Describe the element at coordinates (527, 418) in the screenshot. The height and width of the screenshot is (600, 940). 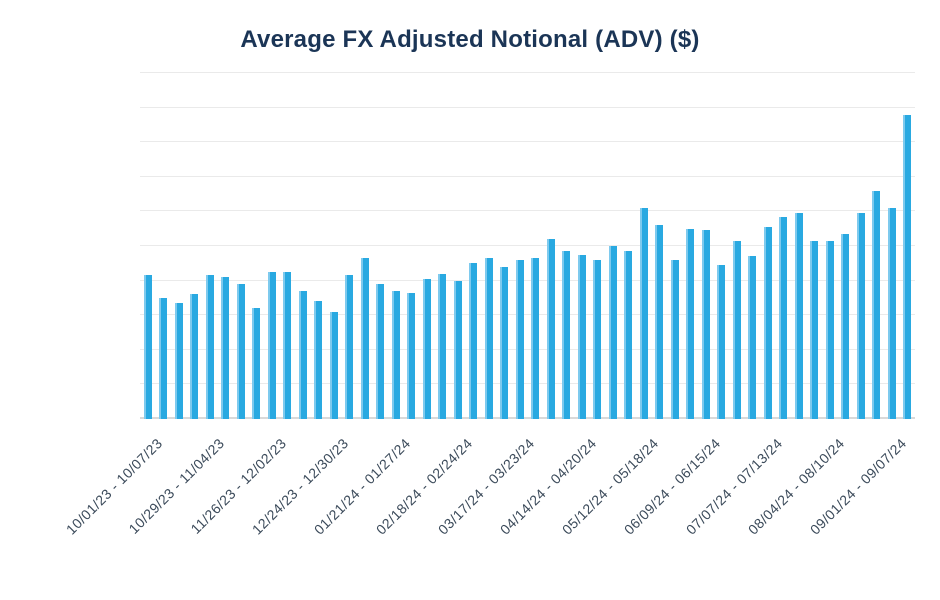
I see `x-axis-line` at that location.